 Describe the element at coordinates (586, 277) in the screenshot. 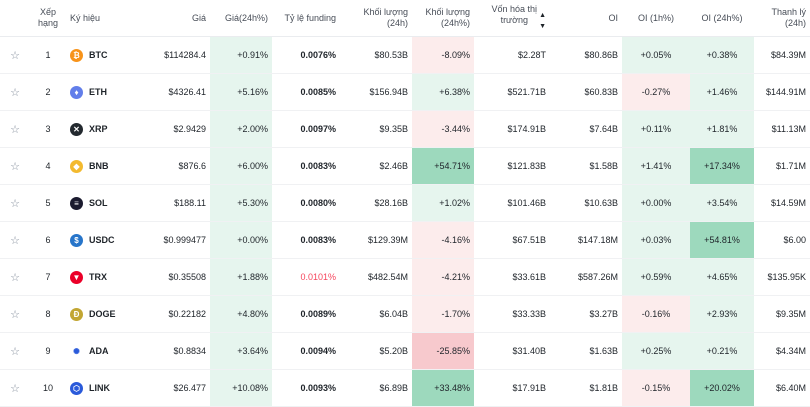

I see `open-interest-cell: $587.26M` at that location.